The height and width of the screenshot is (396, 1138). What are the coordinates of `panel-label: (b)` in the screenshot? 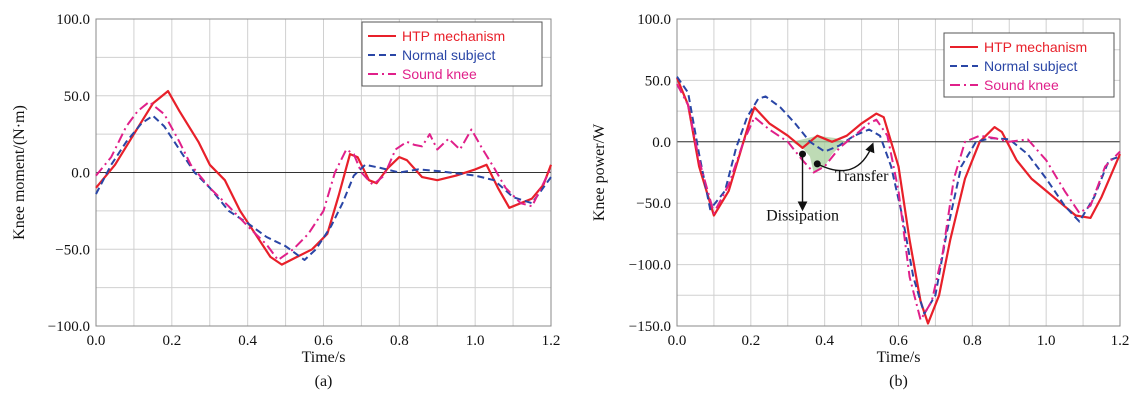 It's located at (898, 381).